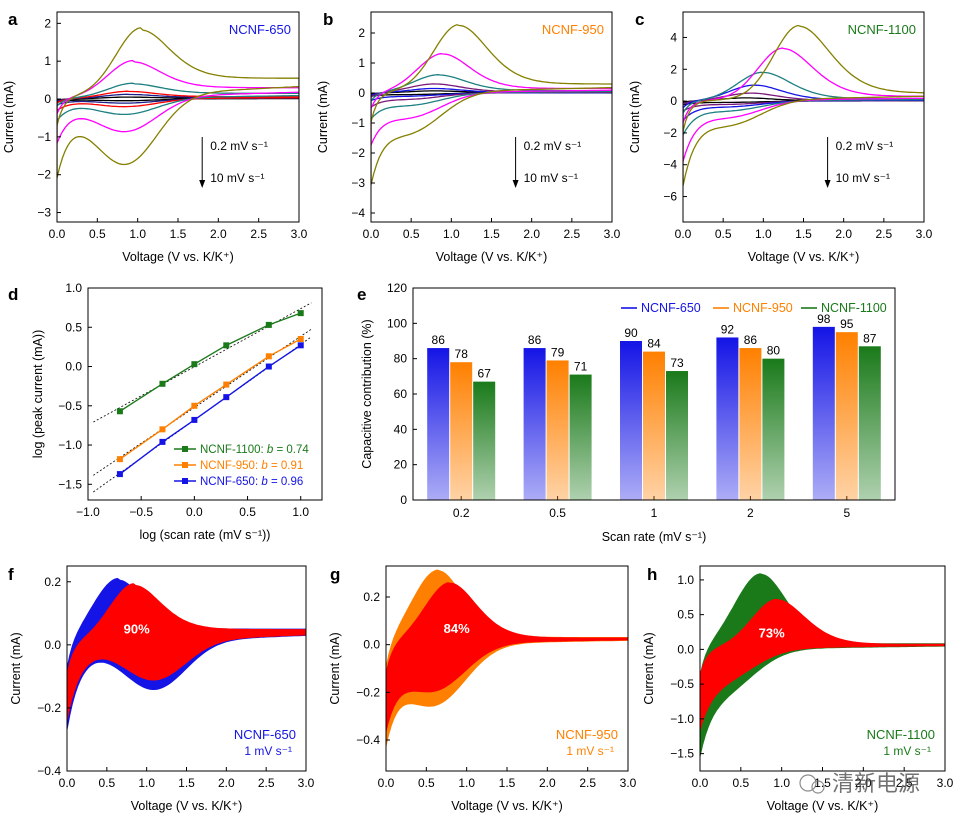  I want to click on legend-b-value: 0.91, so click(292, 466).